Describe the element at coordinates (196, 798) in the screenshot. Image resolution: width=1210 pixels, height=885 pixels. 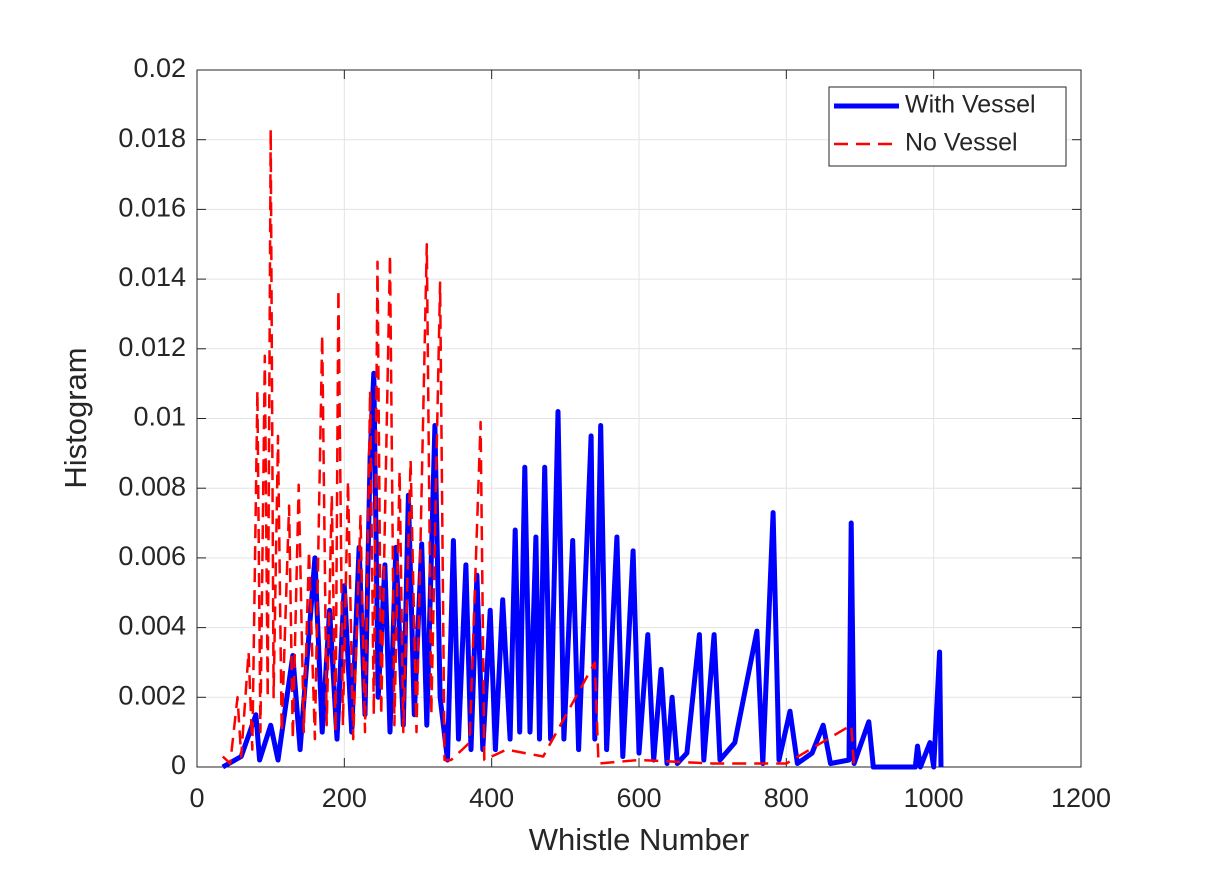
I see `x-tick-label: 0` at that location.